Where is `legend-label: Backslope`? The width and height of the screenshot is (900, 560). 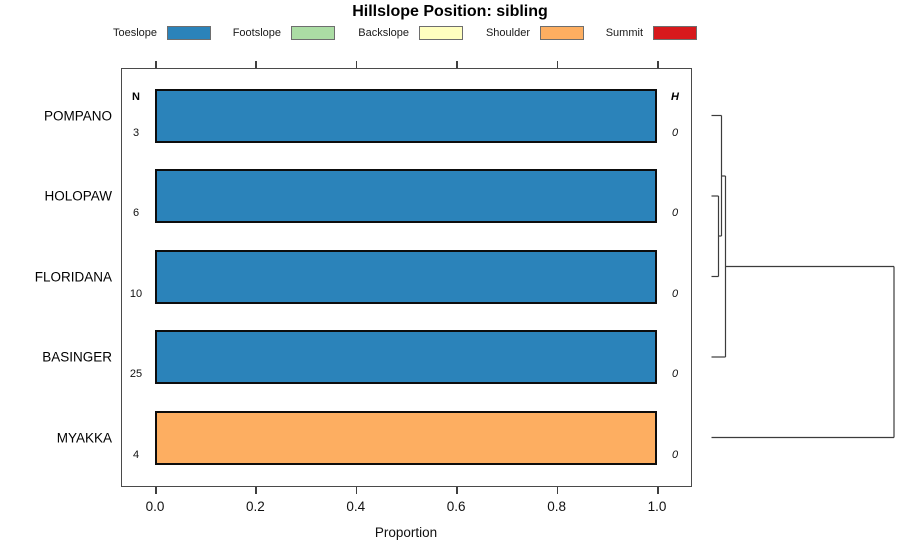 legend-label: Backslope is located at coordinates (383, 33).